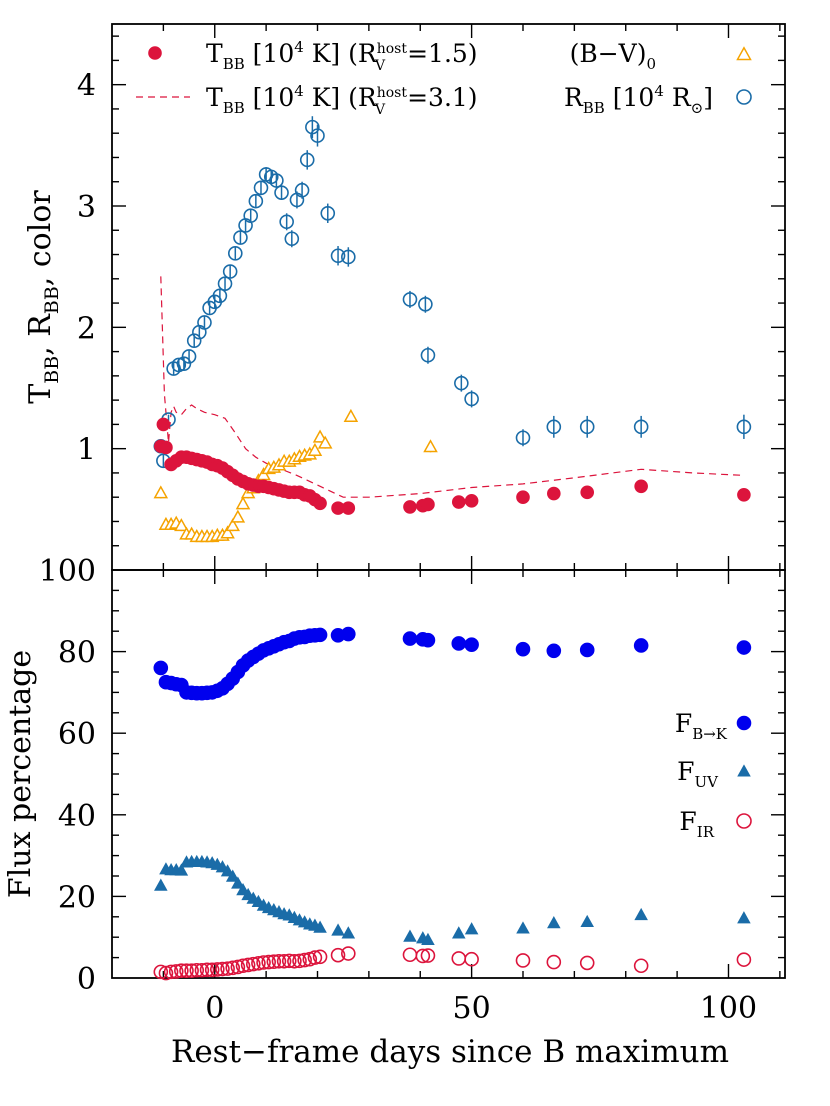  Describe the element at coordinates (450, 1052) in the screenshot. I see `x-axis-label: Rest−frame days since B maximum` at that location.